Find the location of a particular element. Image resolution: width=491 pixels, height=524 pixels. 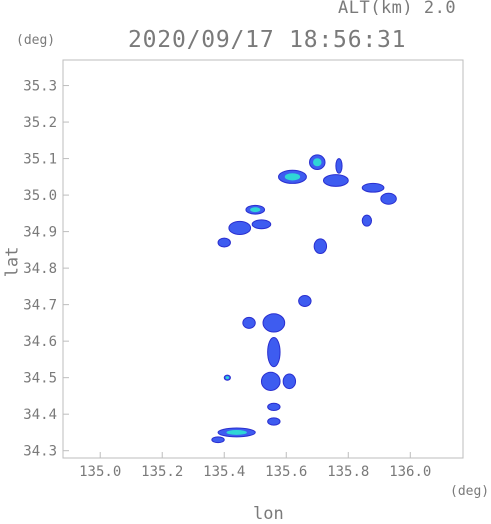

x-tick-label: 135.8 is located at coordinates (348, 472).